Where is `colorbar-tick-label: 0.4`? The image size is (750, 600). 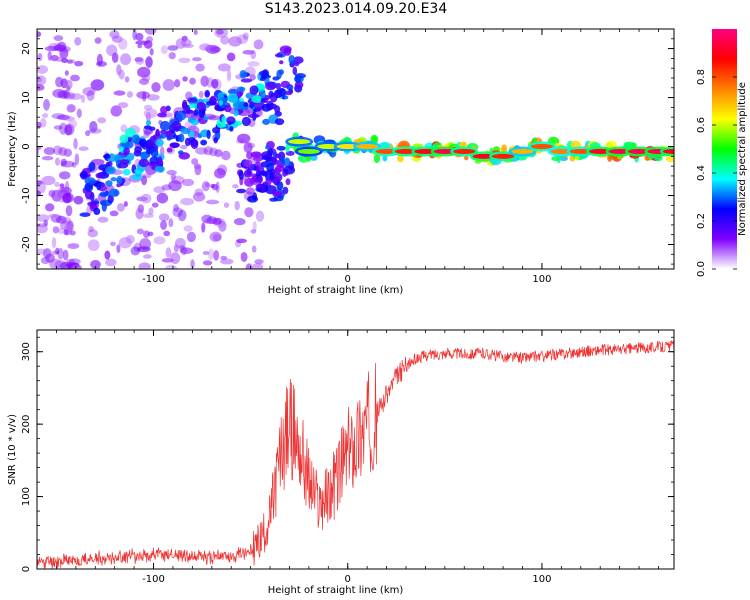 colorbar-tick-label: 0.4 is located at coordinates (701, 173).